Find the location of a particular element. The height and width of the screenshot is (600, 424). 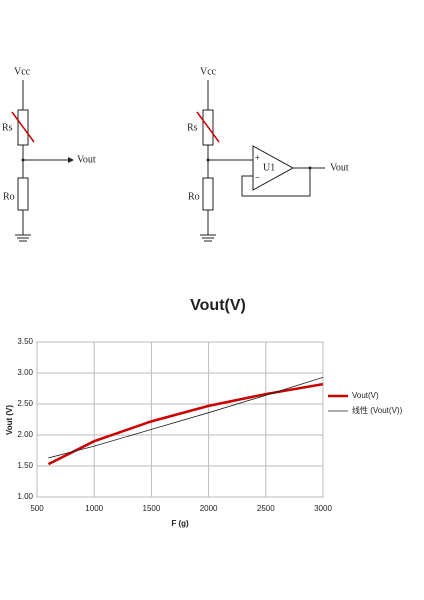

x-tick-label: 500 is located at coordinates (37, 508).